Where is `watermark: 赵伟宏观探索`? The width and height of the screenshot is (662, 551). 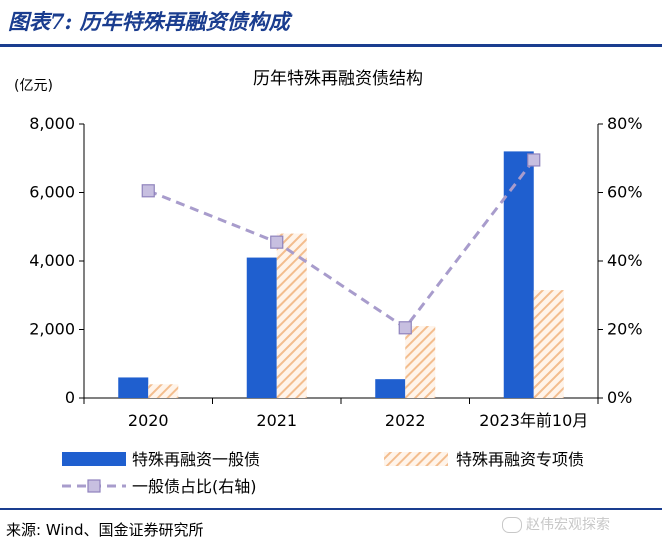
watermark: 赵伟宏观探索 is located at coordinates (556, 524).